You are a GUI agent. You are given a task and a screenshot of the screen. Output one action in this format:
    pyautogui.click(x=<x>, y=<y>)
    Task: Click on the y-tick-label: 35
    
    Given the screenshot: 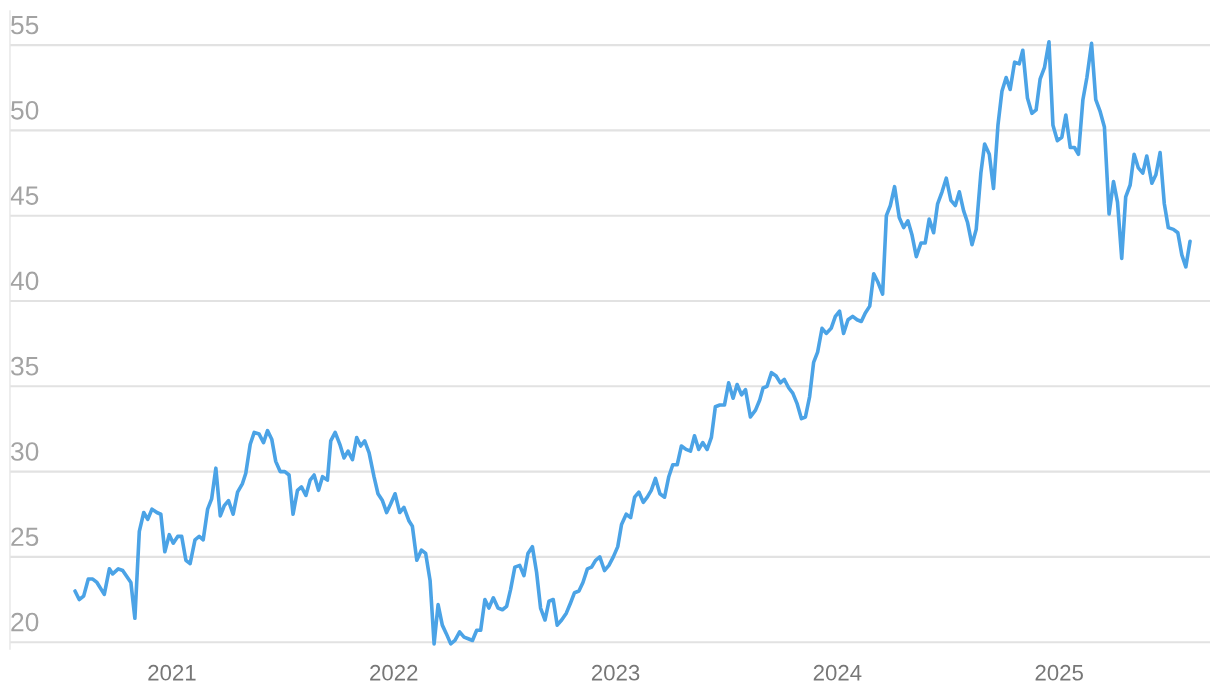 What is the action you would take?
    pyautogui.click(x=25, y=366)
    